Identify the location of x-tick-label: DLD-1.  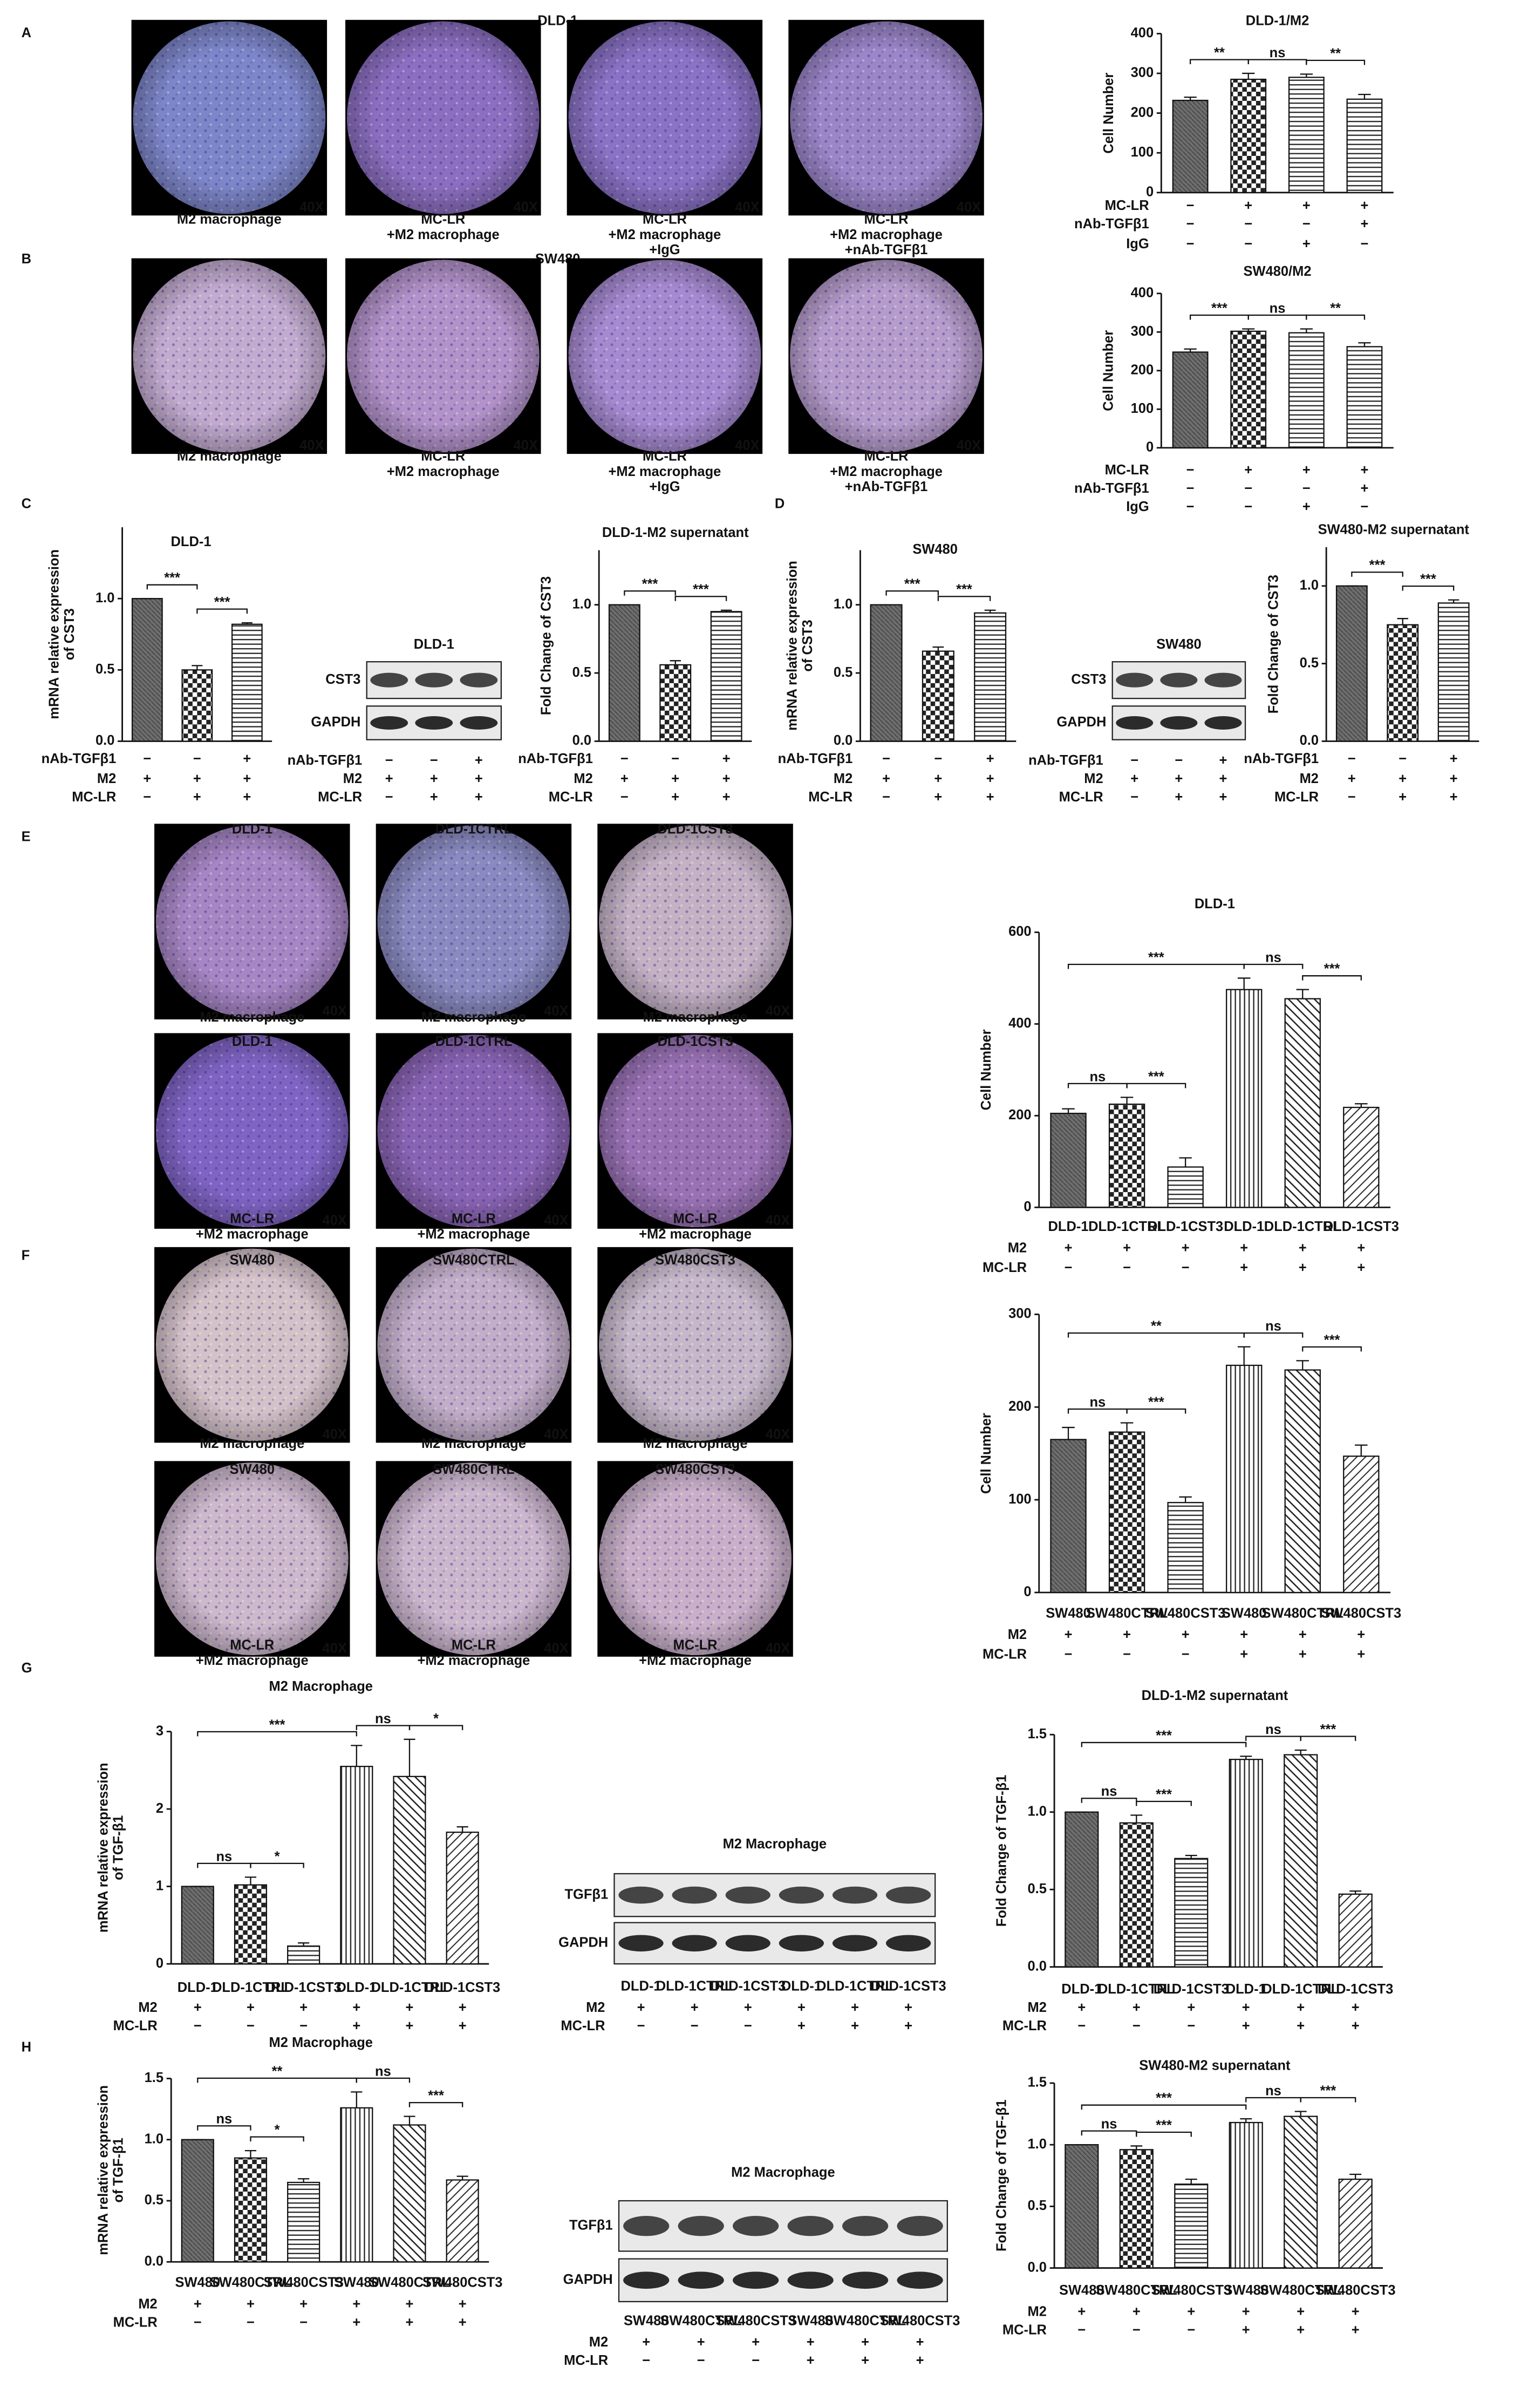
(1244, 1226).